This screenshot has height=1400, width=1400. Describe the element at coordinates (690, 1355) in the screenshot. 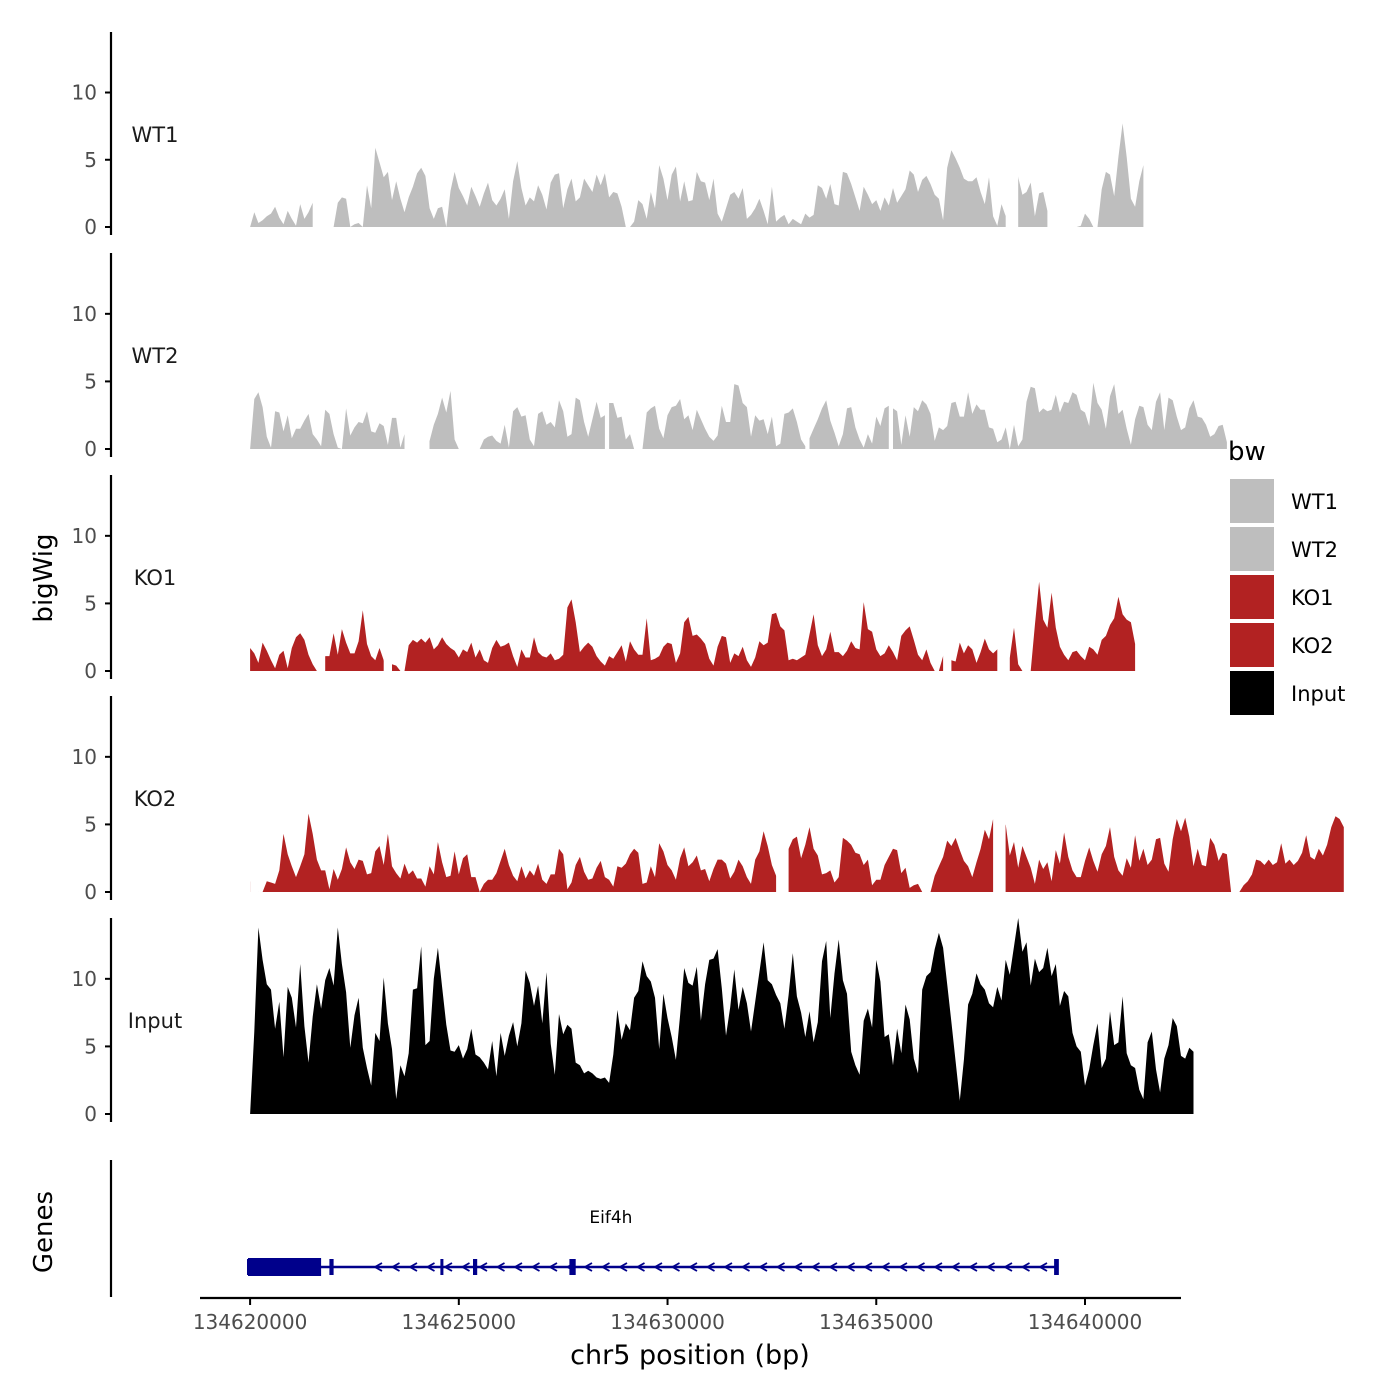

I see `x-axis-title: chr5 position (bp)` at that location.